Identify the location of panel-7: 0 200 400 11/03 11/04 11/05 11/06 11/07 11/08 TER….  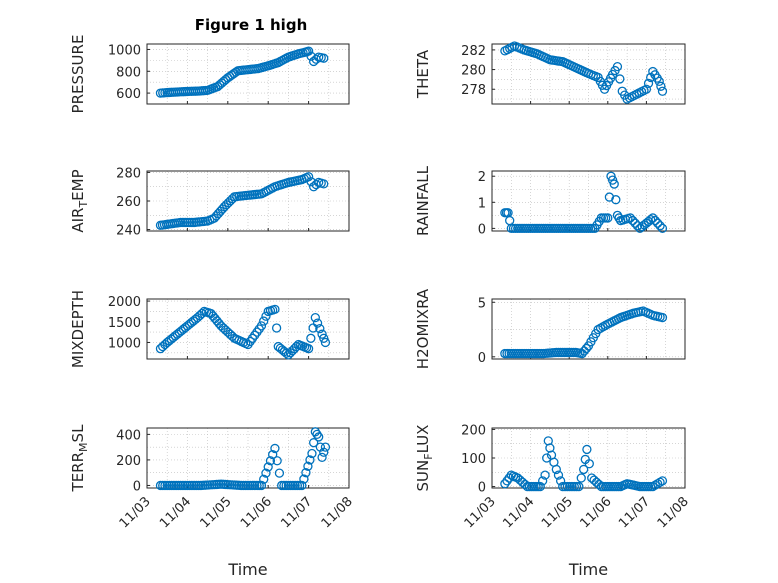
(212, 501).